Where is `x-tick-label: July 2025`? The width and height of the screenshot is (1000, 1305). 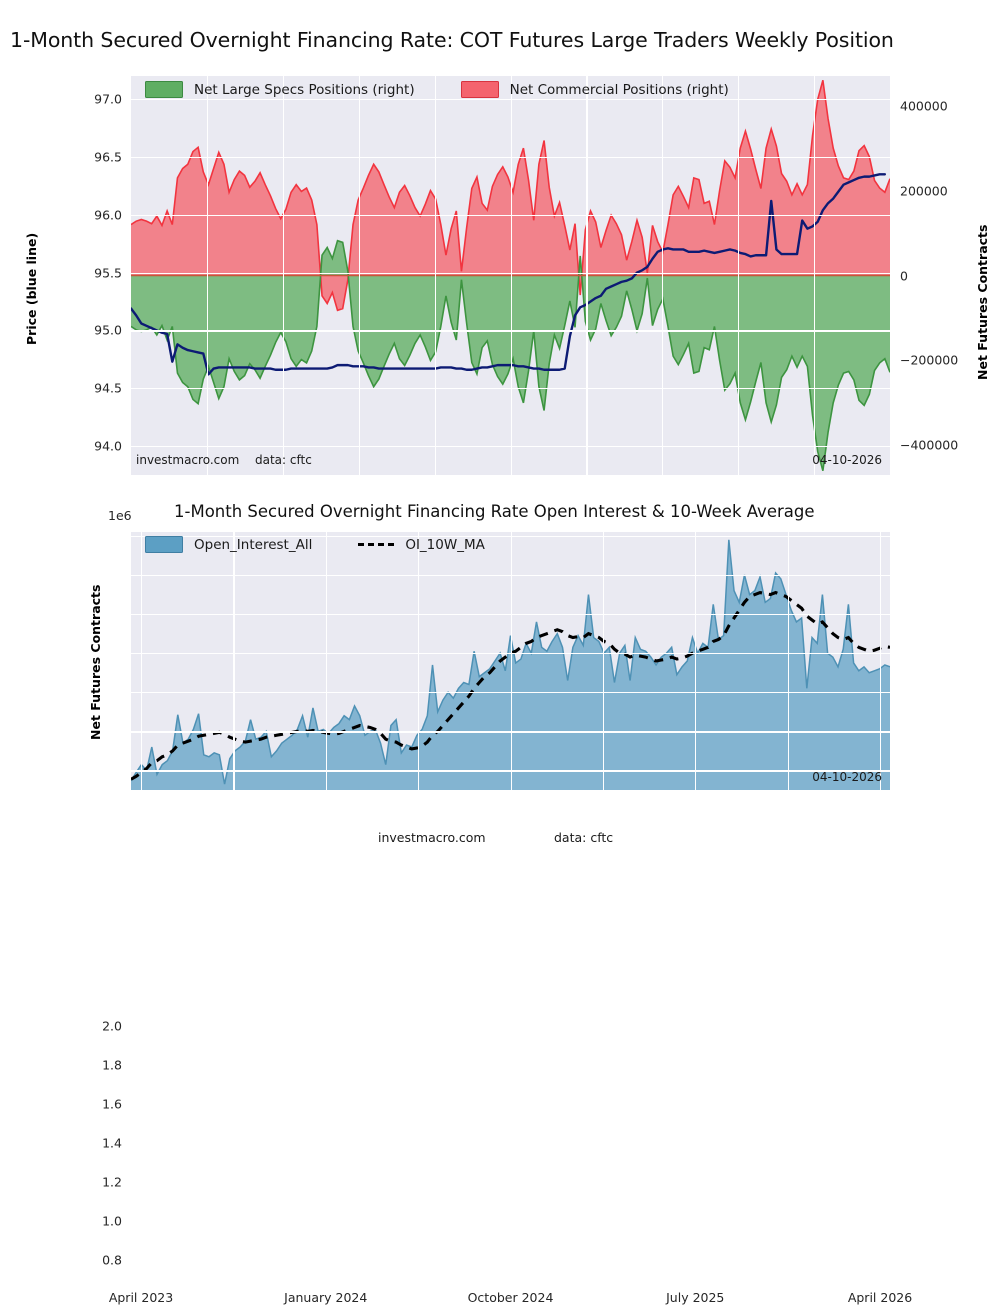
x-tick-label: July 2025 is located at coordinates (695, 1297).